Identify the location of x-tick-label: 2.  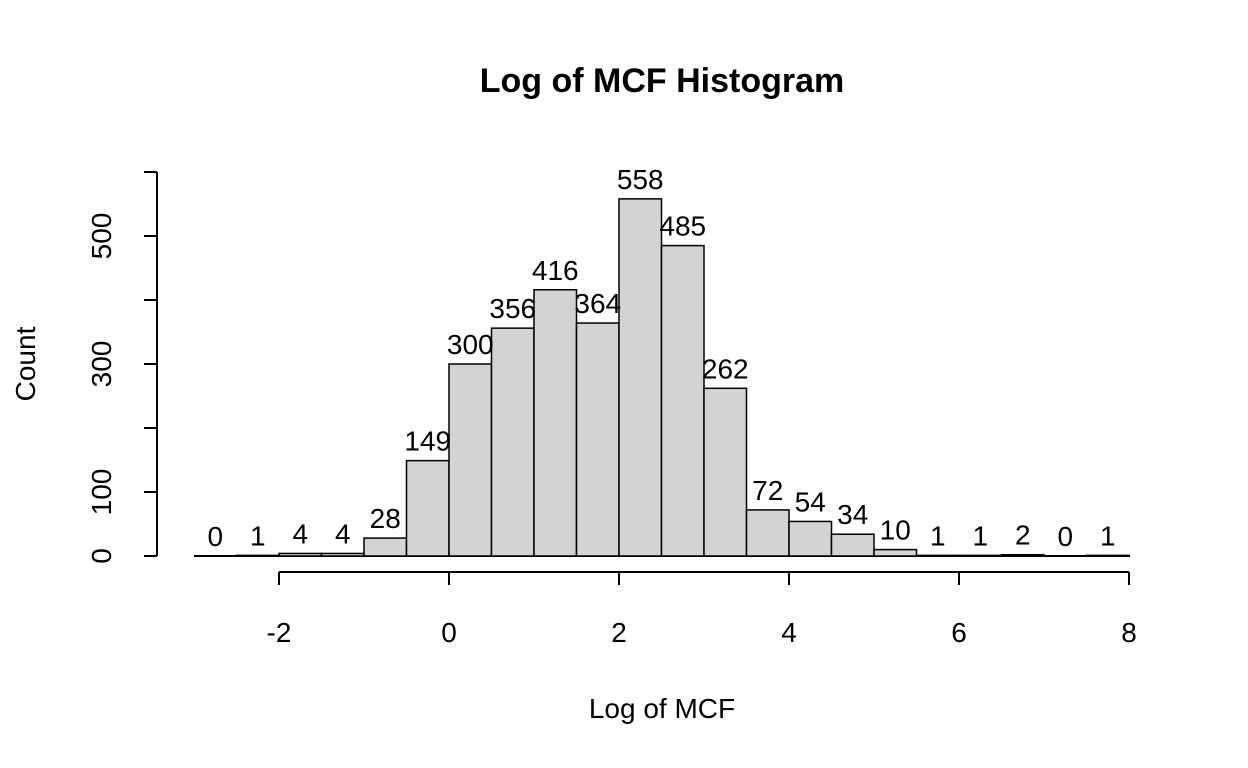
(619, 632).